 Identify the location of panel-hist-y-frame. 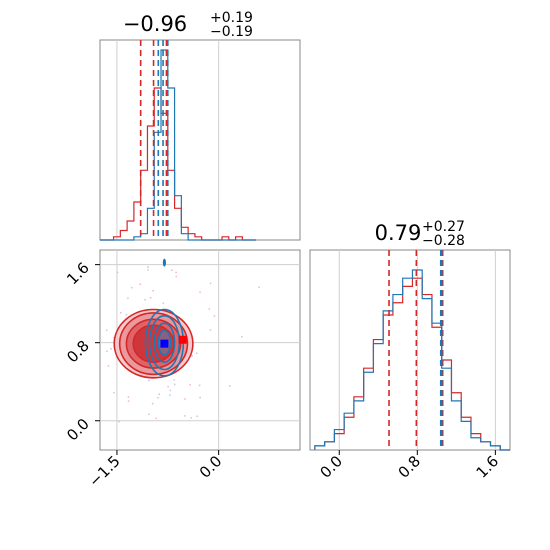
(410, 350).